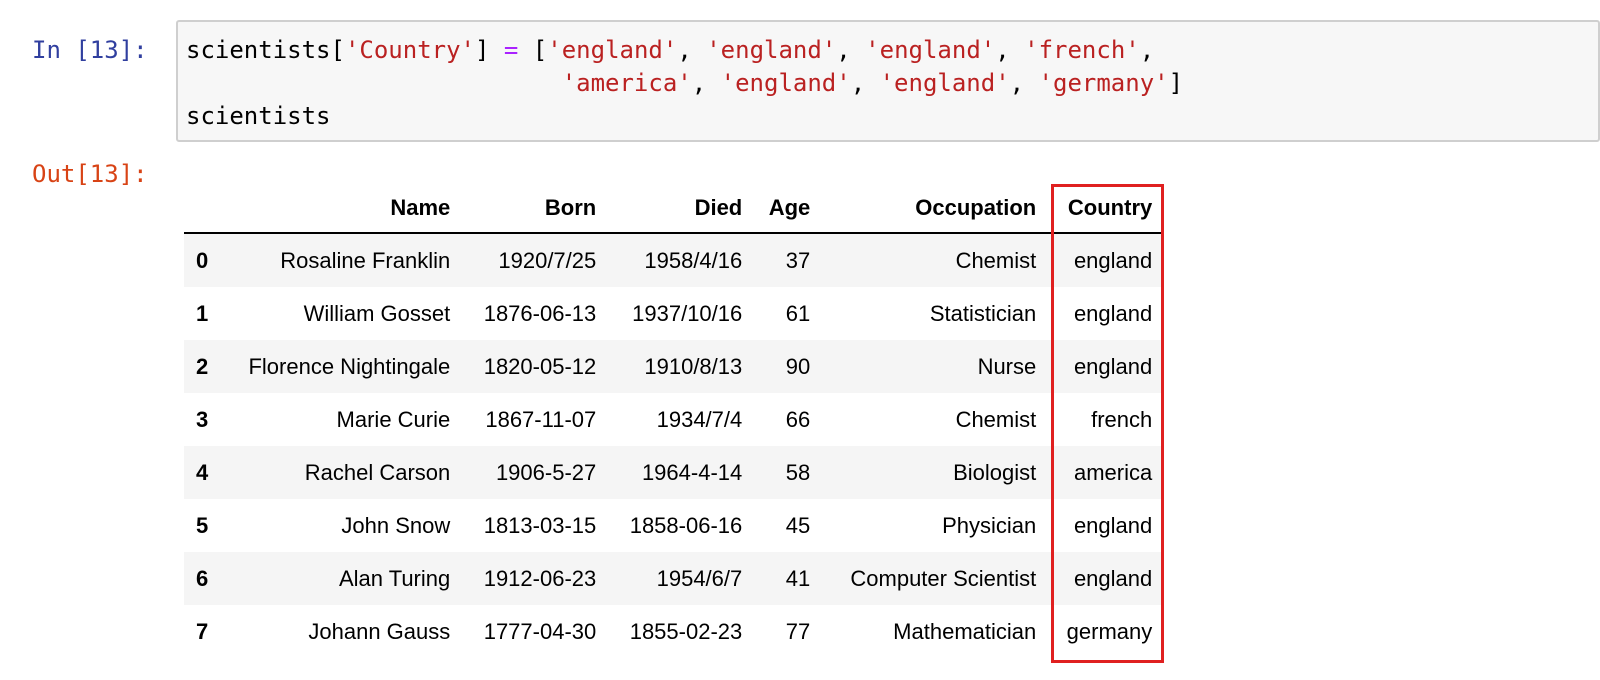 Image resolution: width=1600 pixels, height=680 pixels. Describe the element at coordinates (90, 174) in the screenshot. I see `output-prompt: Out[13]:` at that location.